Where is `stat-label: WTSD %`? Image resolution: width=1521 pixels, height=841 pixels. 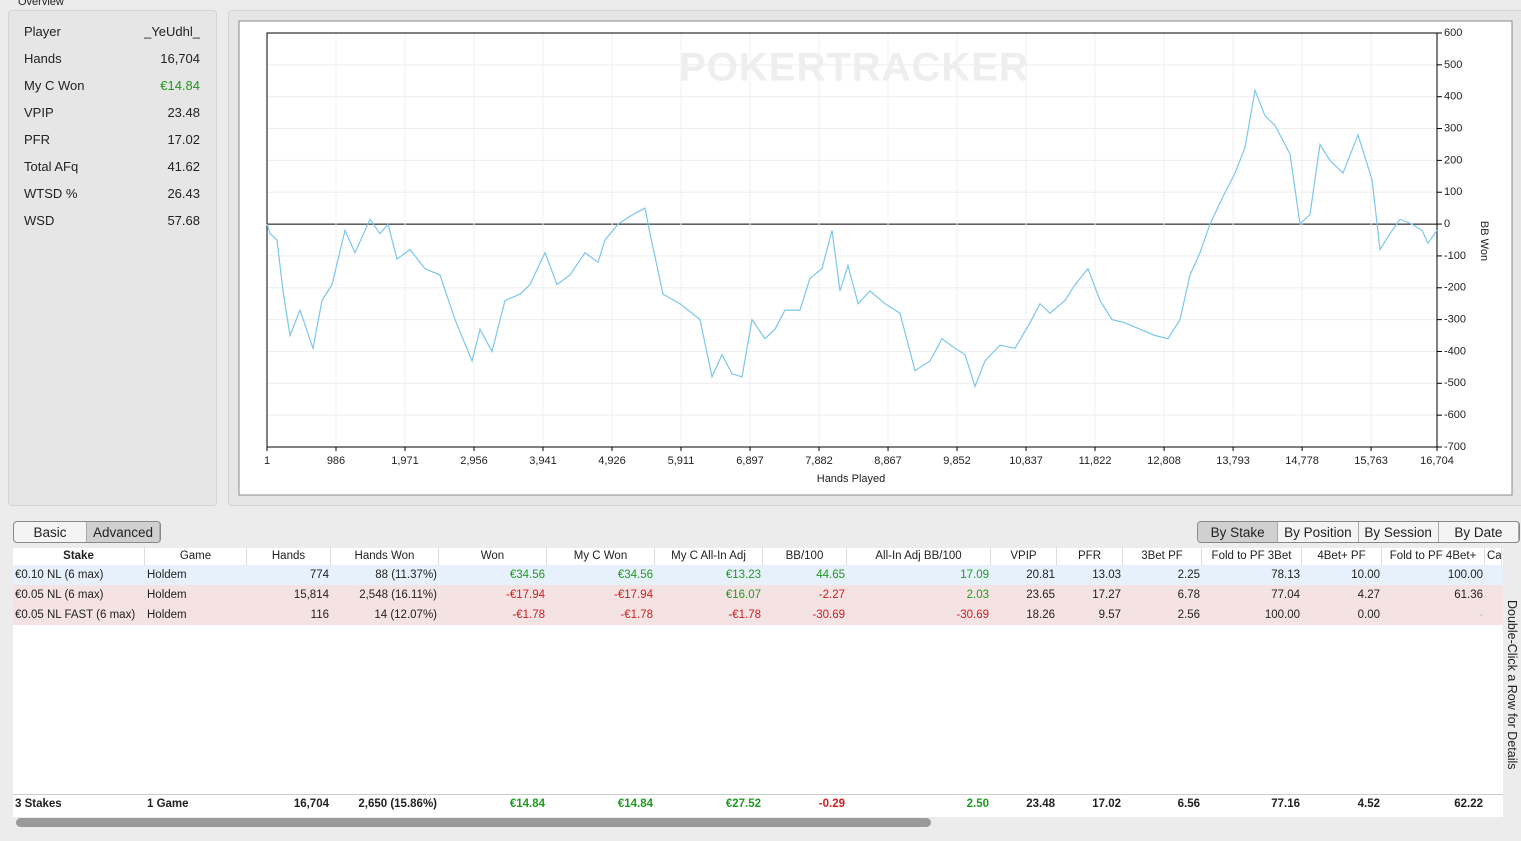
stat-label: WTSD % is located at coordinates (51, 193).